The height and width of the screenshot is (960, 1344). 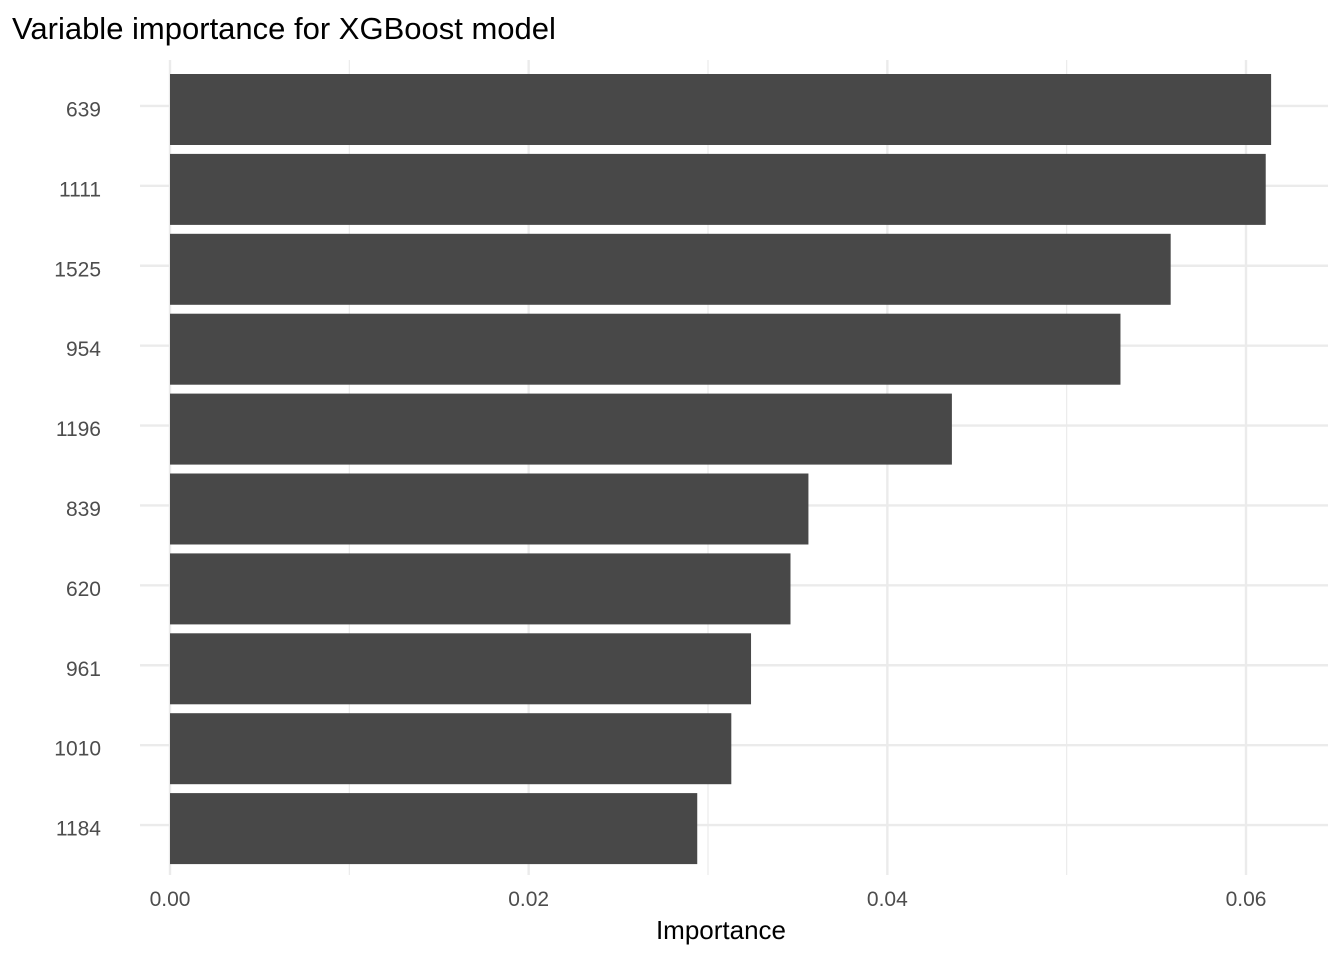 I want to click on x-tick-label: 0.00, so click(x=170, y=899).